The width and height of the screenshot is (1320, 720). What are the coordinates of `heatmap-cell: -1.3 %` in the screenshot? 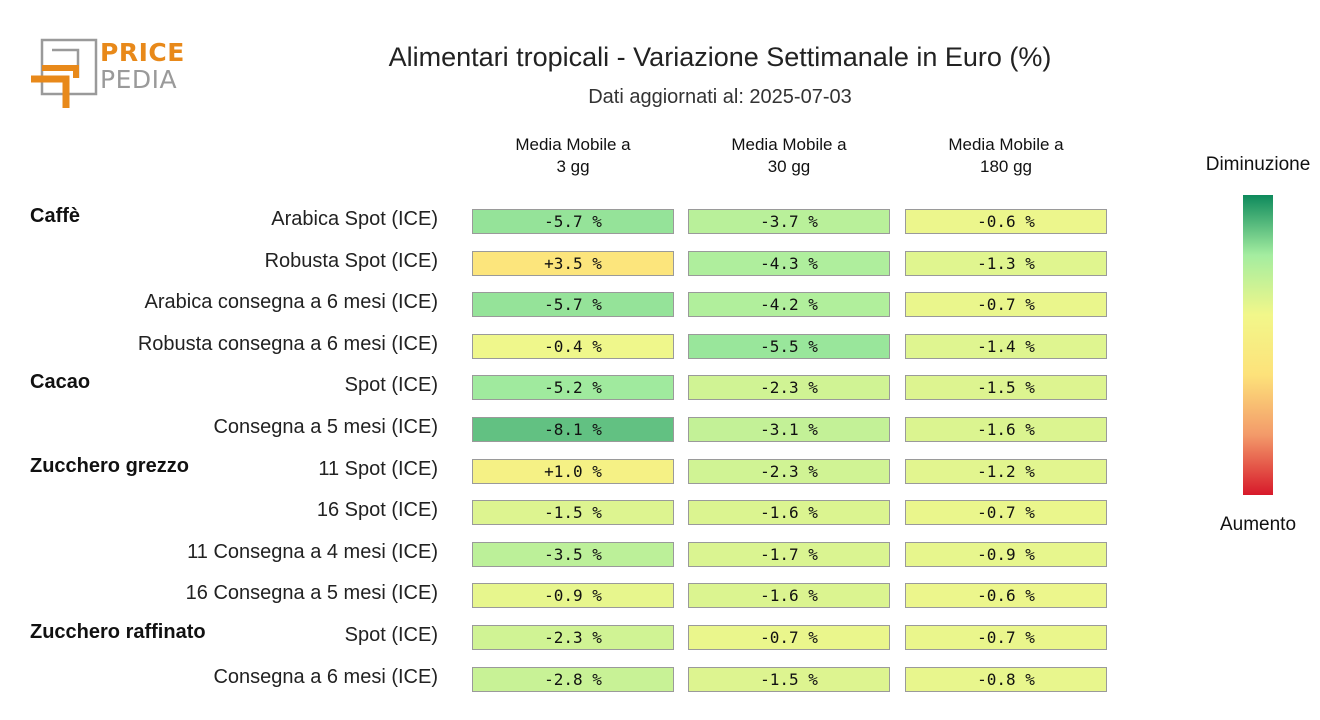 It's located at (1006, 263).